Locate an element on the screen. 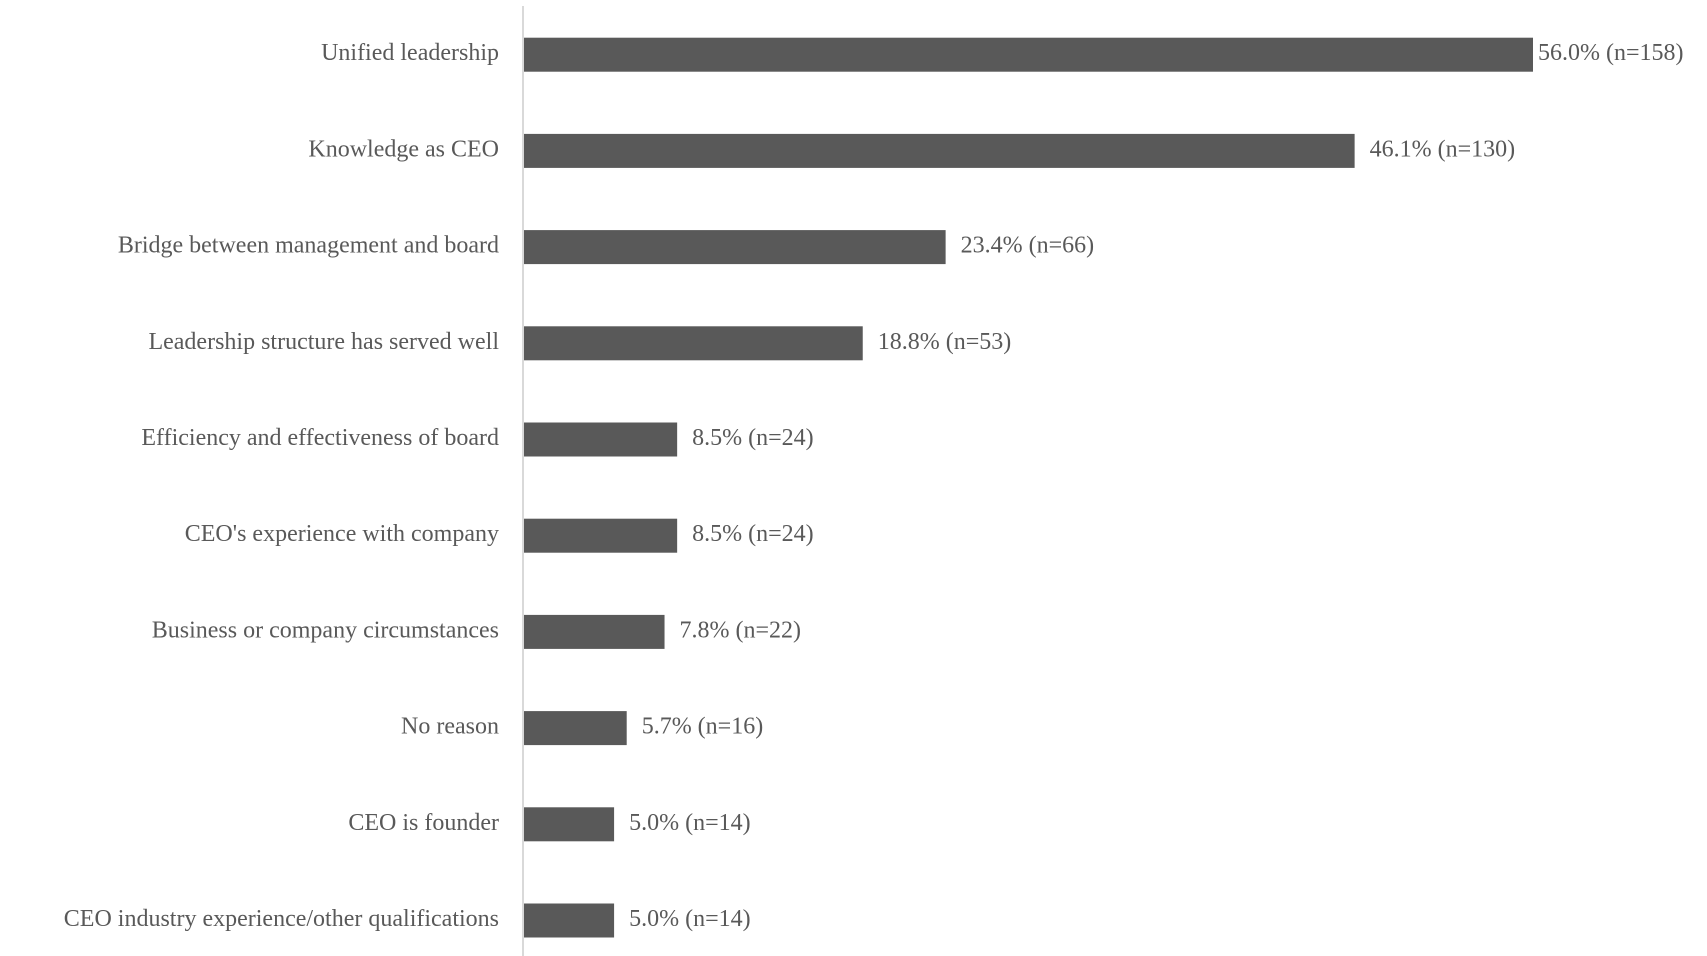 This screenshot has width=1707, height=956. category-label: Business or company circumstances is located at coordinates (325, 630).